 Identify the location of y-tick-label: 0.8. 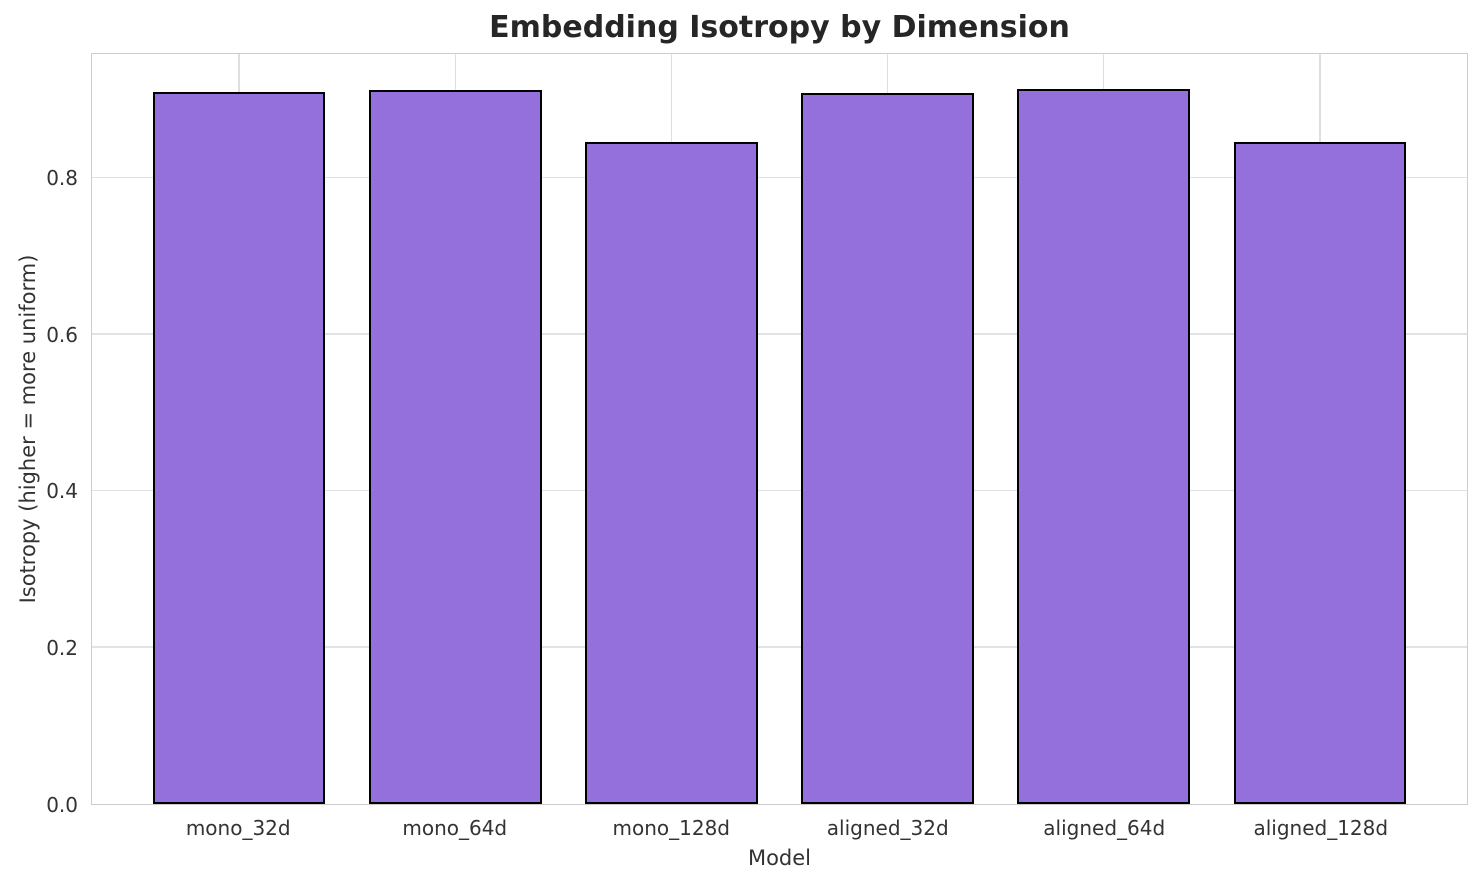
(62, 177).